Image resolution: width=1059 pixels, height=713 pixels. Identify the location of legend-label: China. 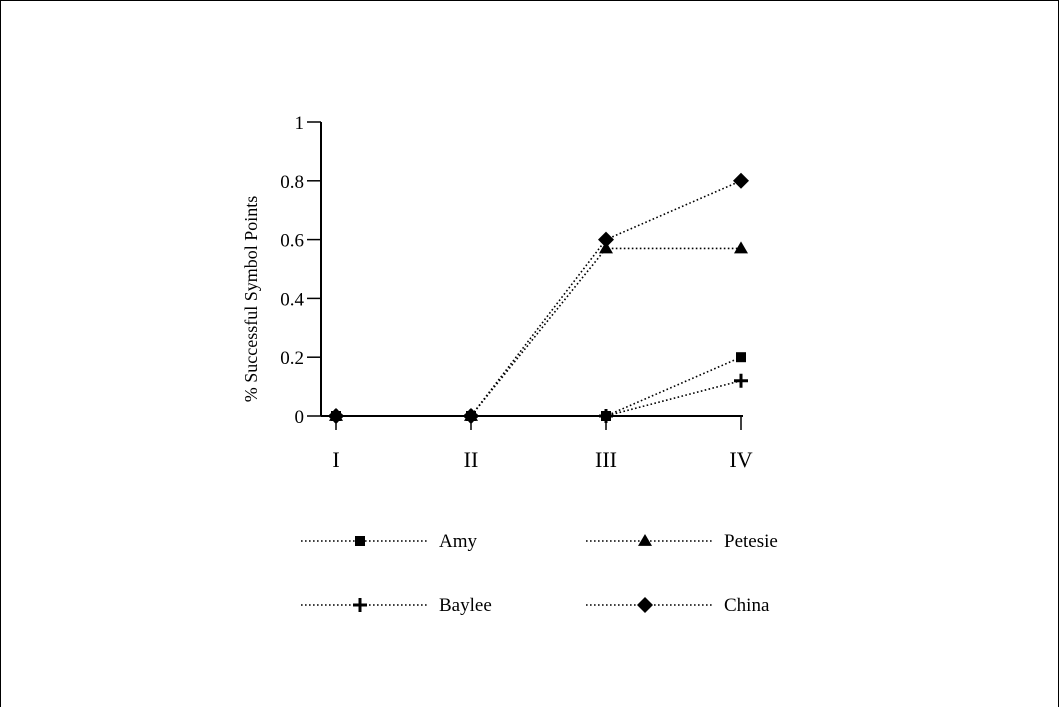
(747, 605).